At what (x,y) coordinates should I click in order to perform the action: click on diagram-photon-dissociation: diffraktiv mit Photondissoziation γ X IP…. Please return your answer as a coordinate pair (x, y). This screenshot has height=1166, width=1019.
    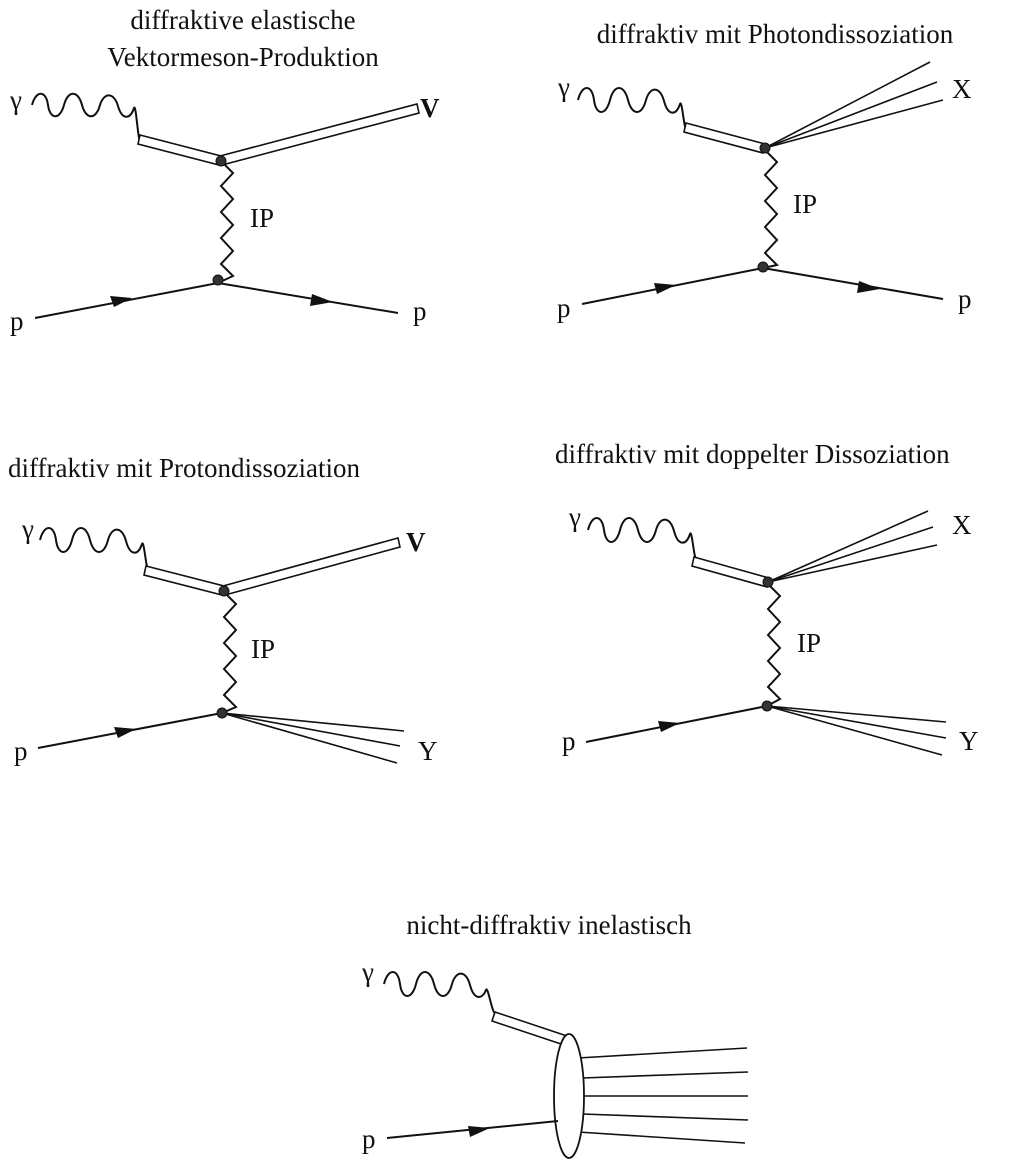
    Looking at the image, I should click on (764, 171).